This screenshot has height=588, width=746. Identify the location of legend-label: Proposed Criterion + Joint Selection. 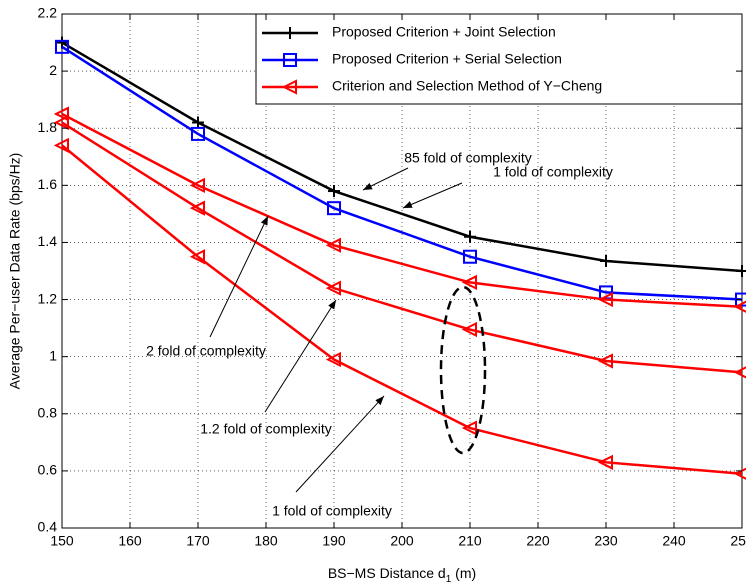
(444, 32).